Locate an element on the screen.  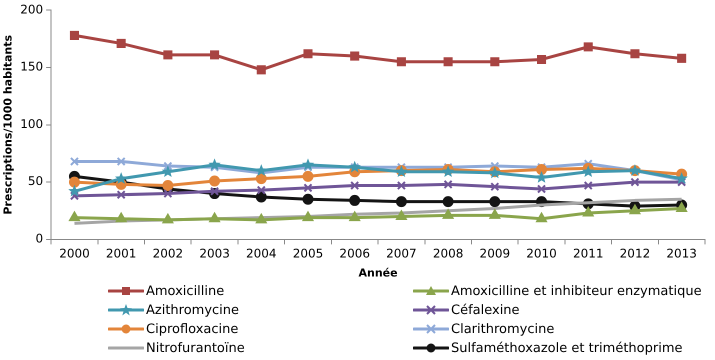
x-tick-label: 2013 is located at coordinates (681, 253).